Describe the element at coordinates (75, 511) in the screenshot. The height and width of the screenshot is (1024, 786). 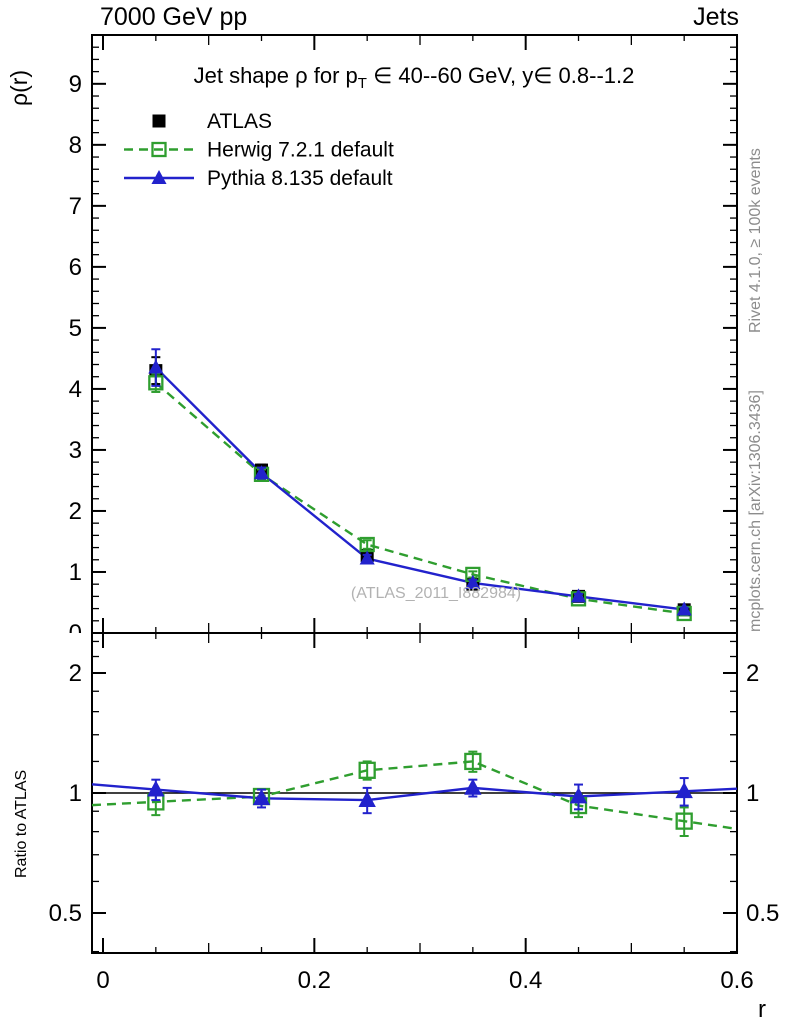
I see `y-tick-label: 2` at that location.